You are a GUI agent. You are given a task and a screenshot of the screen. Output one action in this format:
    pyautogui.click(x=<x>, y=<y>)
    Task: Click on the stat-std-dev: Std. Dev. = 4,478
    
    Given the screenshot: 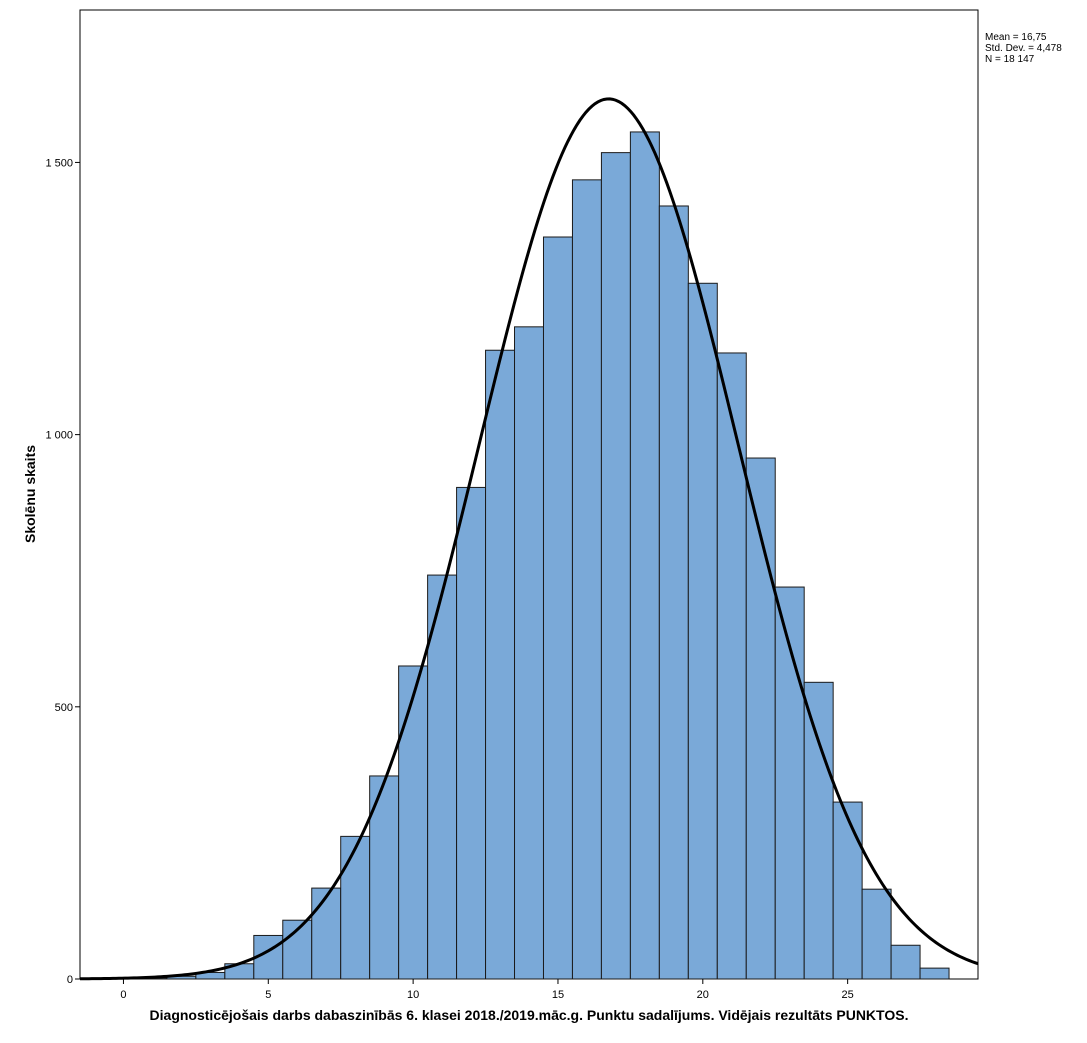 What is the action you would take?
    pyautogui.click(x=1023, y=48)
    